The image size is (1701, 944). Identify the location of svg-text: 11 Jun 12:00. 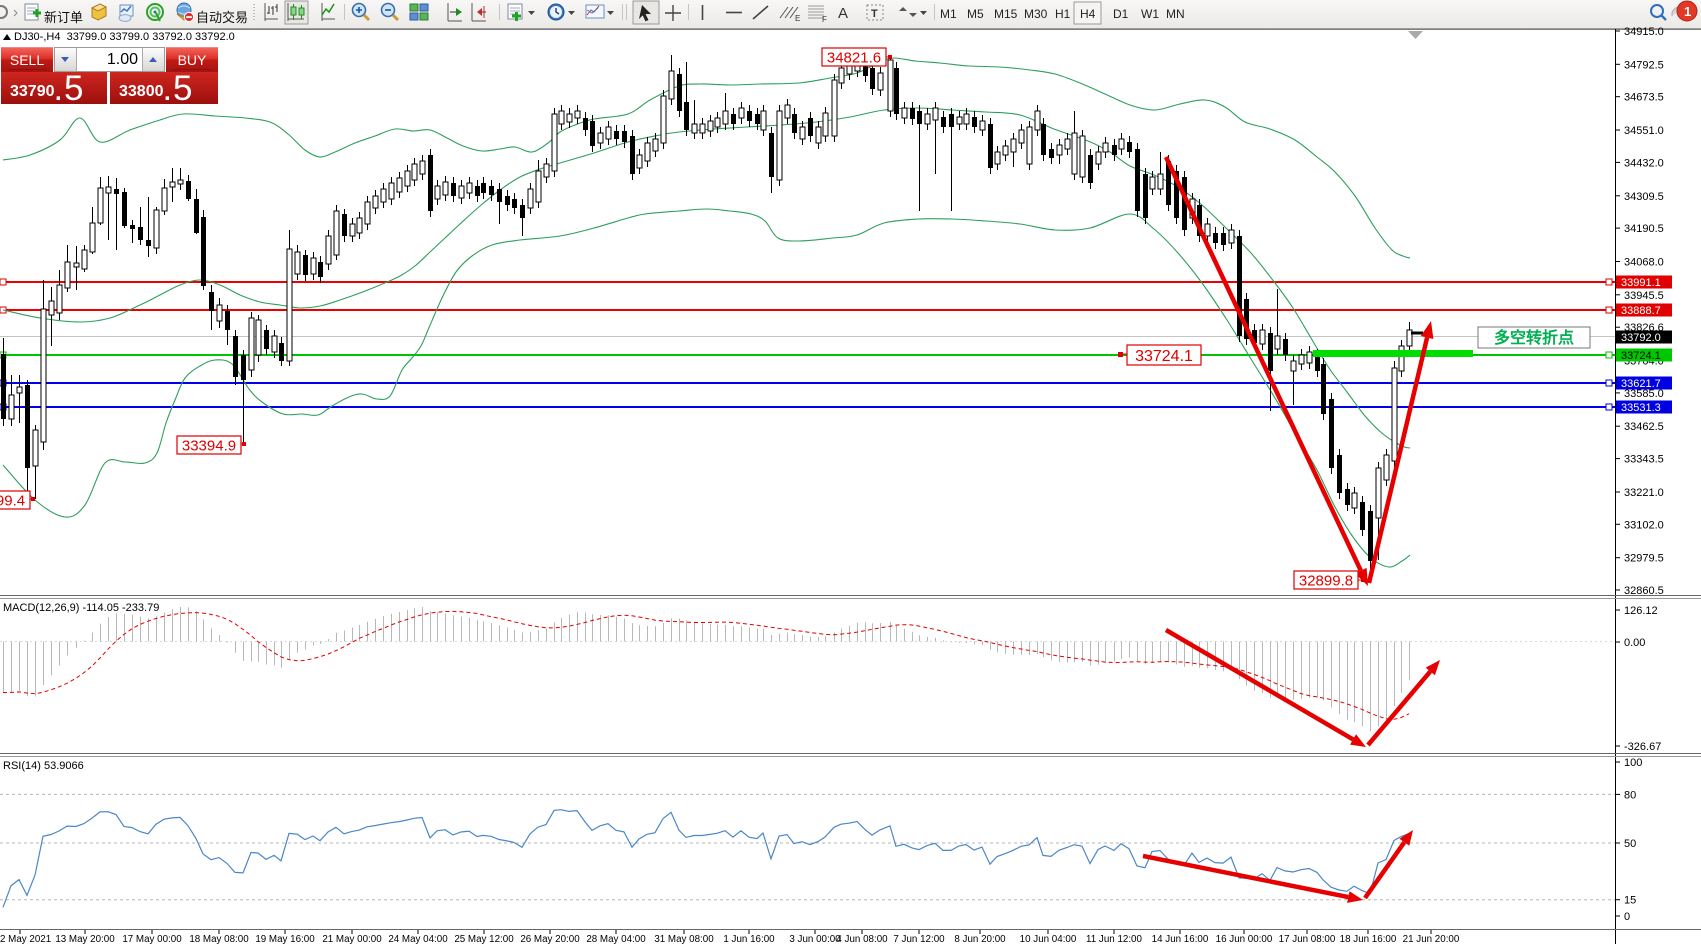
(1114, 939).